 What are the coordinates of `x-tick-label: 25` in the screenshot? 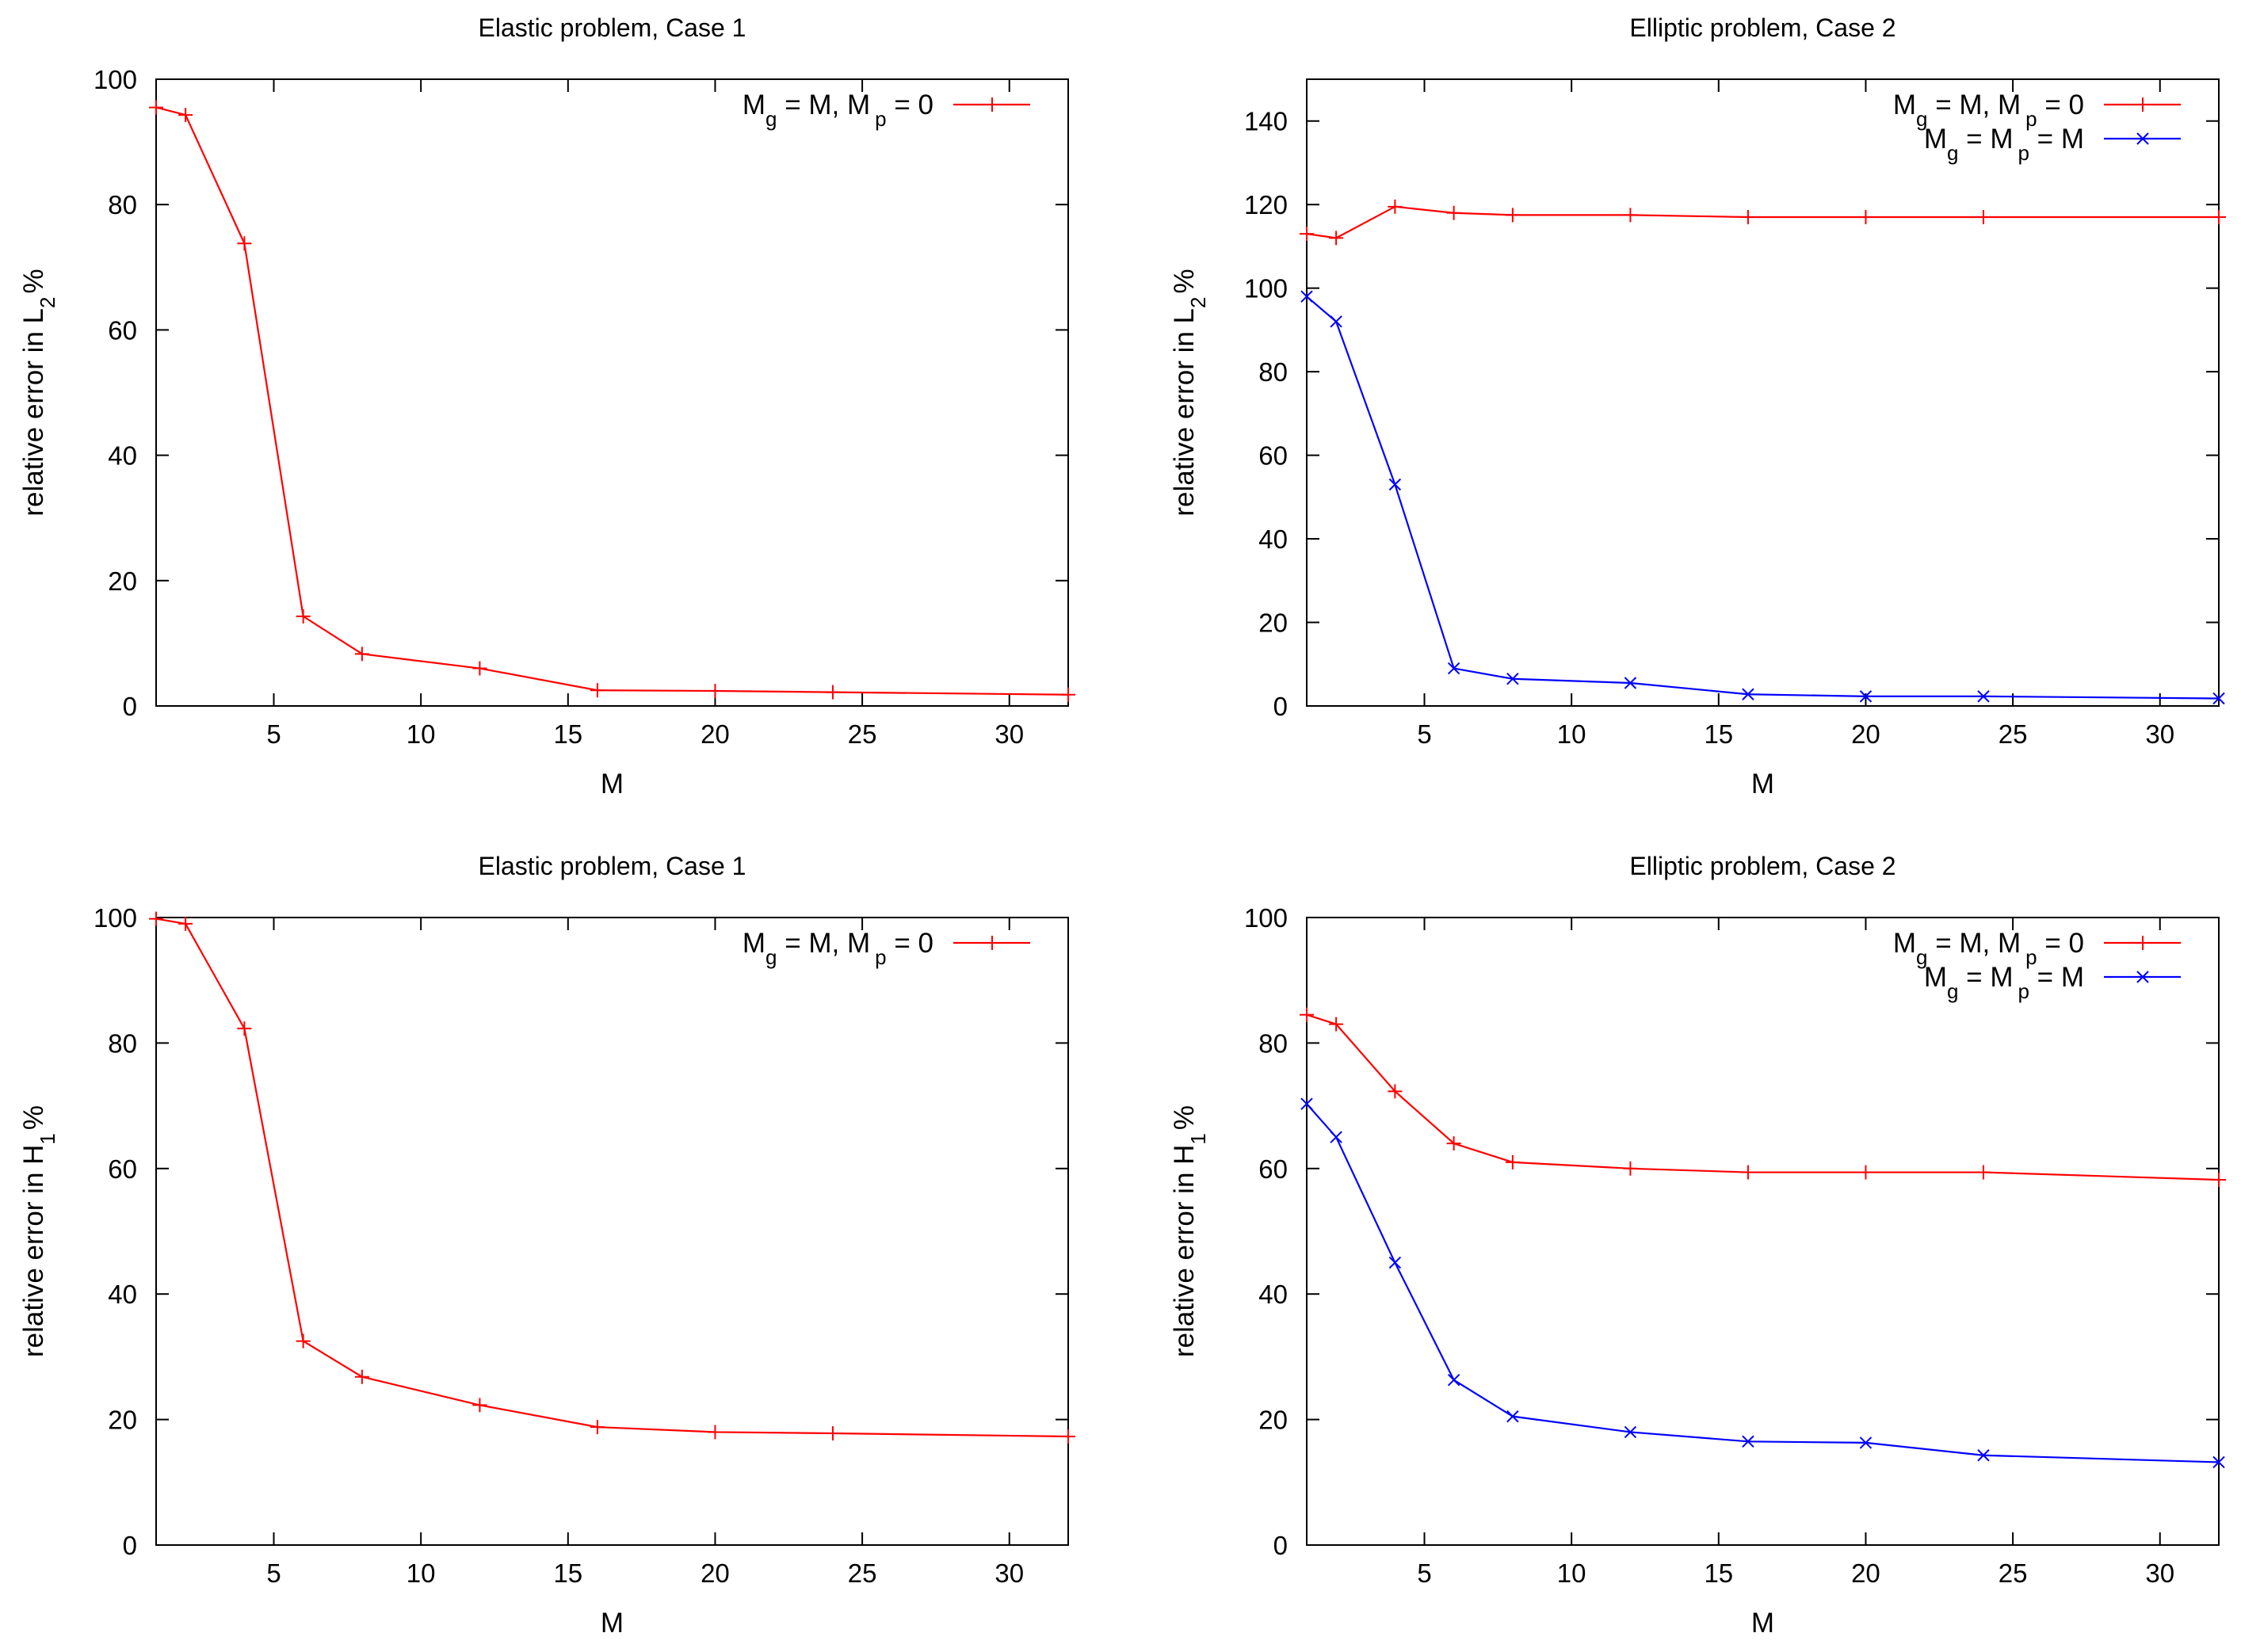 It's located at (2014, 1573).